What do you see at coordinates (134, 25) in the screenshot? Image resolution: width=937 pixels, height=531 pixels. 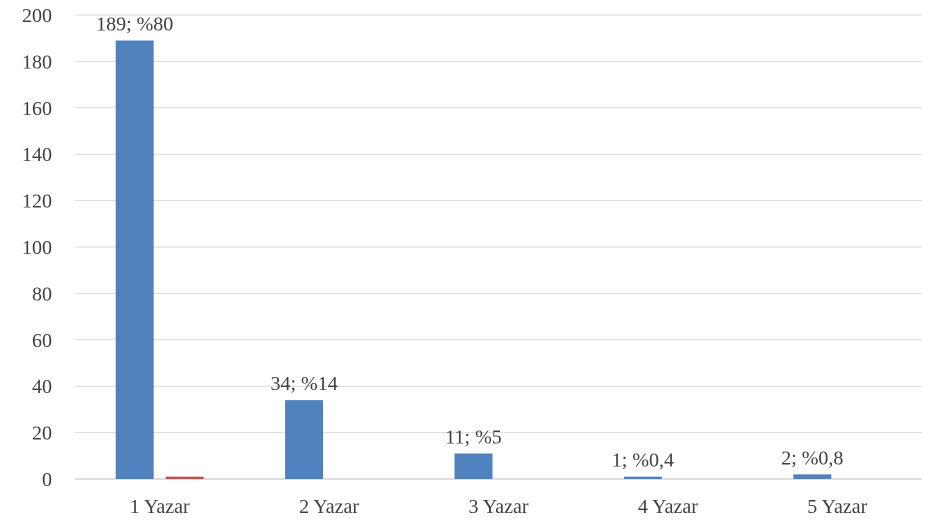 I see `data-label: 189; %80` at bounding box center [134, 25].